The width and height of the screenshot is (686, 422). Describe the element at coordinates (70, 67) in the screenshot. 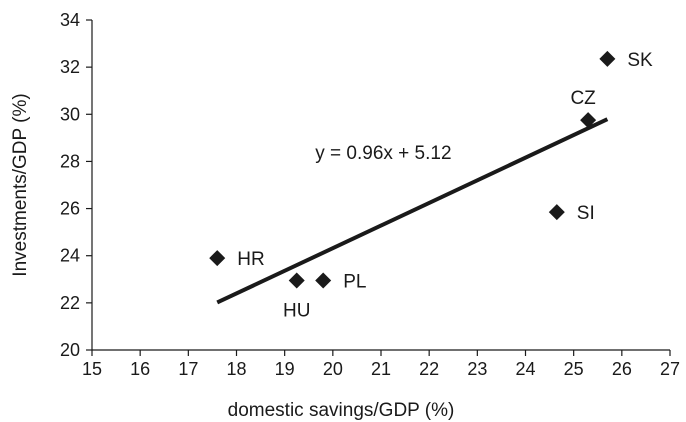

I see `y-tick-label: 32` at that location.